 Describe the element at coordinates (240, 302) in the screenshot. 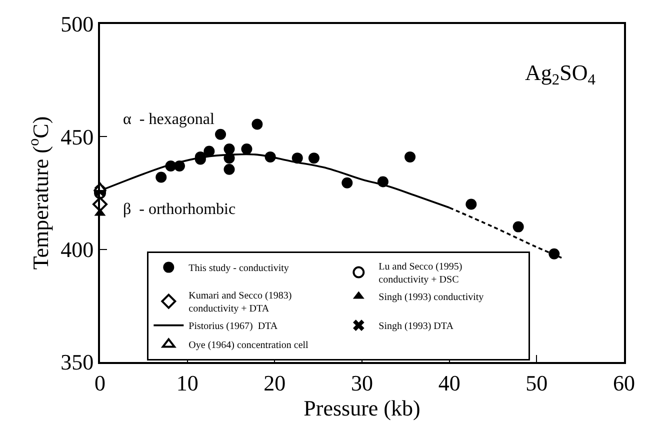

I see `legend-label: Kumari and Secco (1983) conductivity + DTA` at that location.